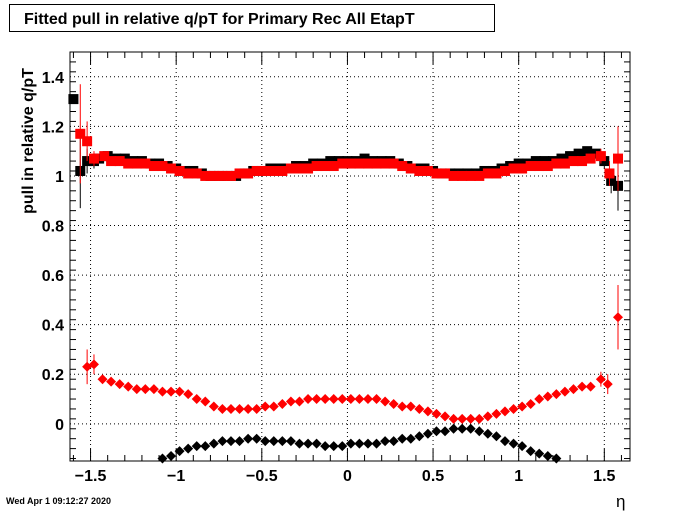  Describe the element at coordinates (28, 141) in the screenshot. I see `y-axis-label: pull in relative q/pT` at that location.